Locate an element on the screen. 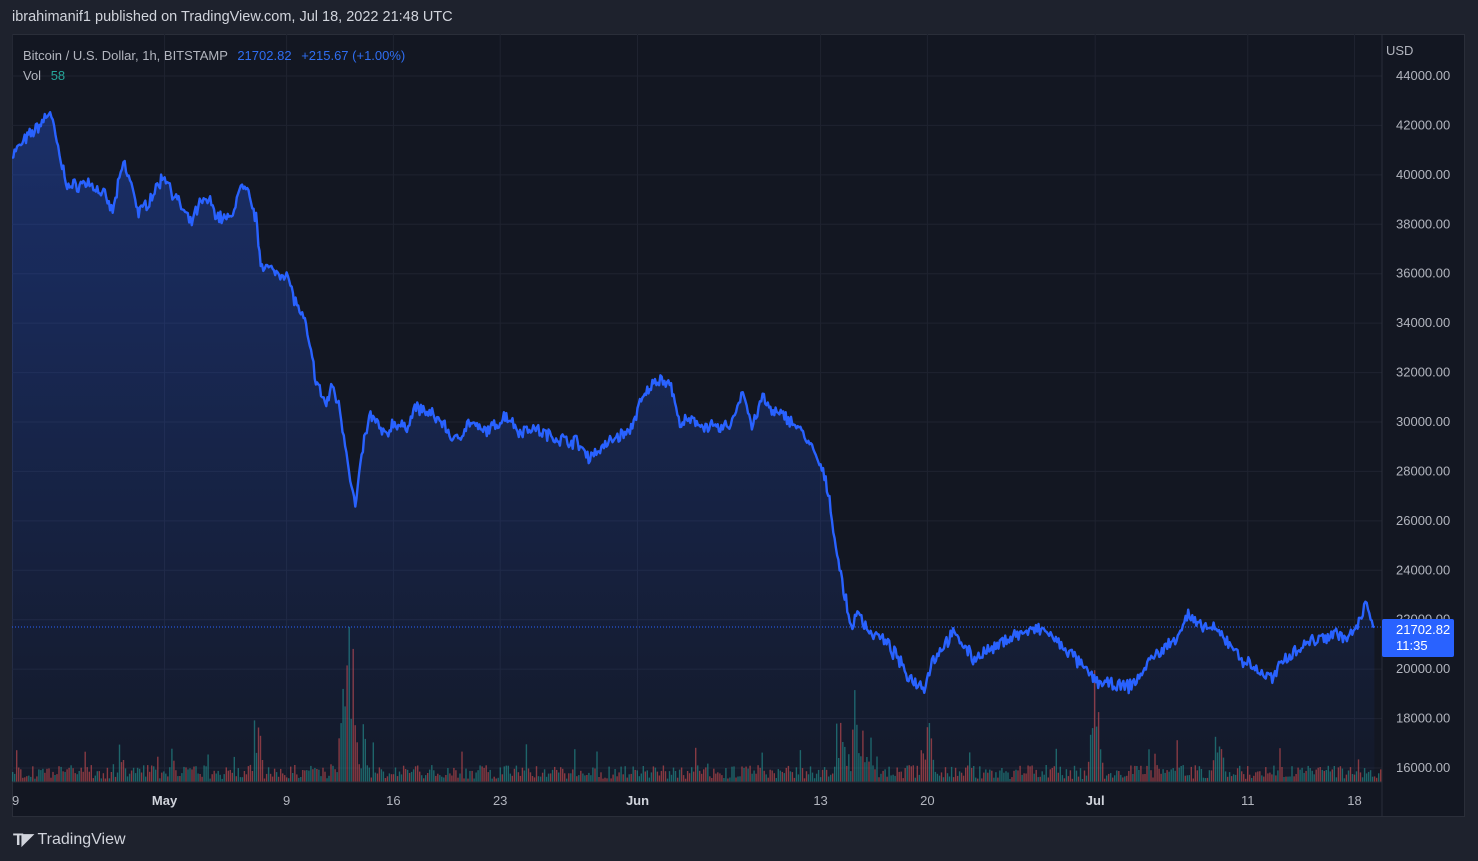  price-tick-label: 18000.00 is located at coordinates (1423, 718).